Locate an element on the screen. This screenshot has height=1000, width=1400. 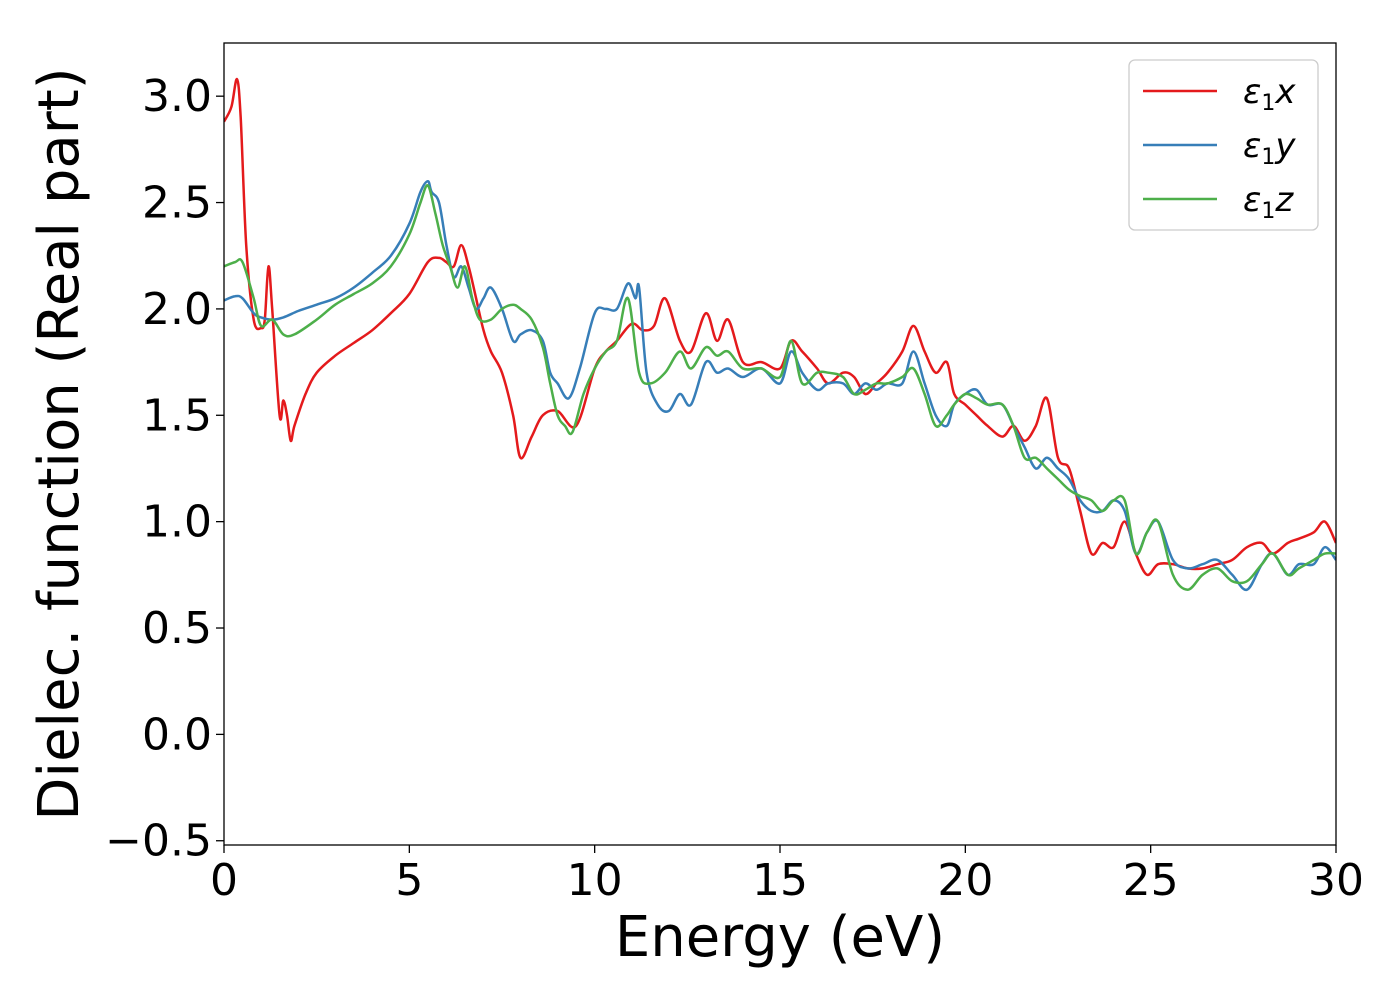
legend-box is located at coordinates (1223, 145).